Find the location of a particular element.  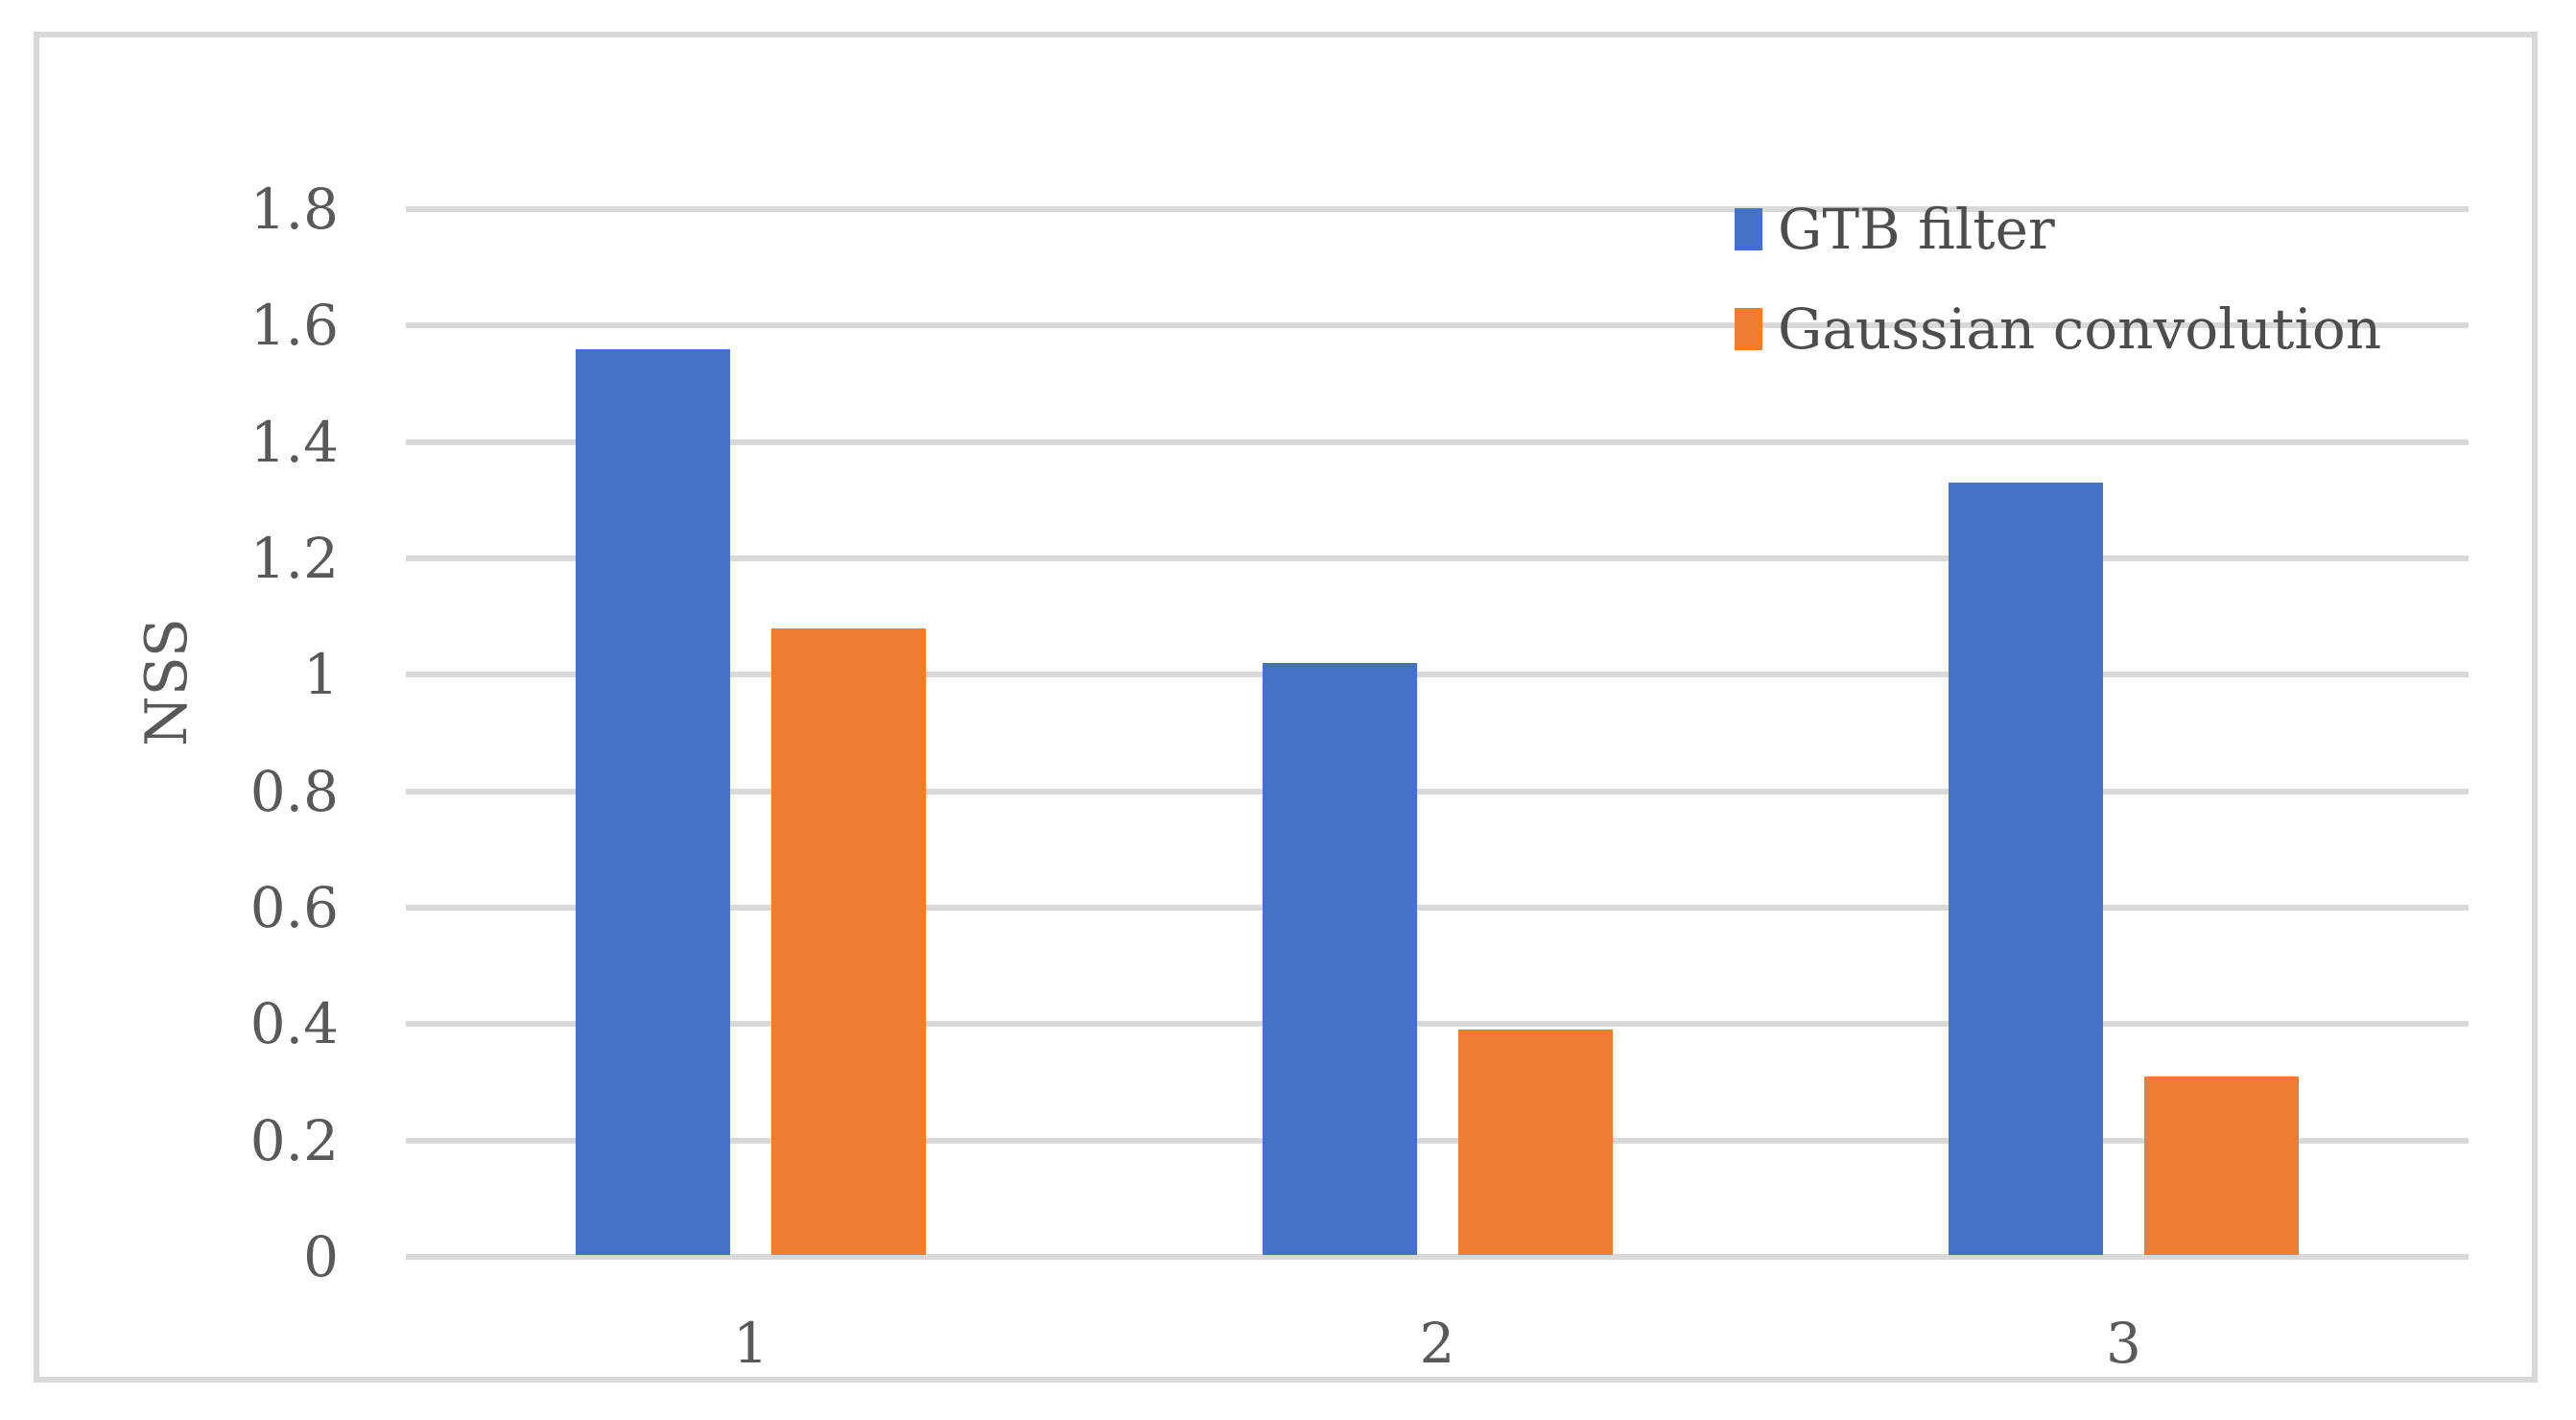

bar-gaussian-convolution-cat2 is located at coordinates (1535, 1142).